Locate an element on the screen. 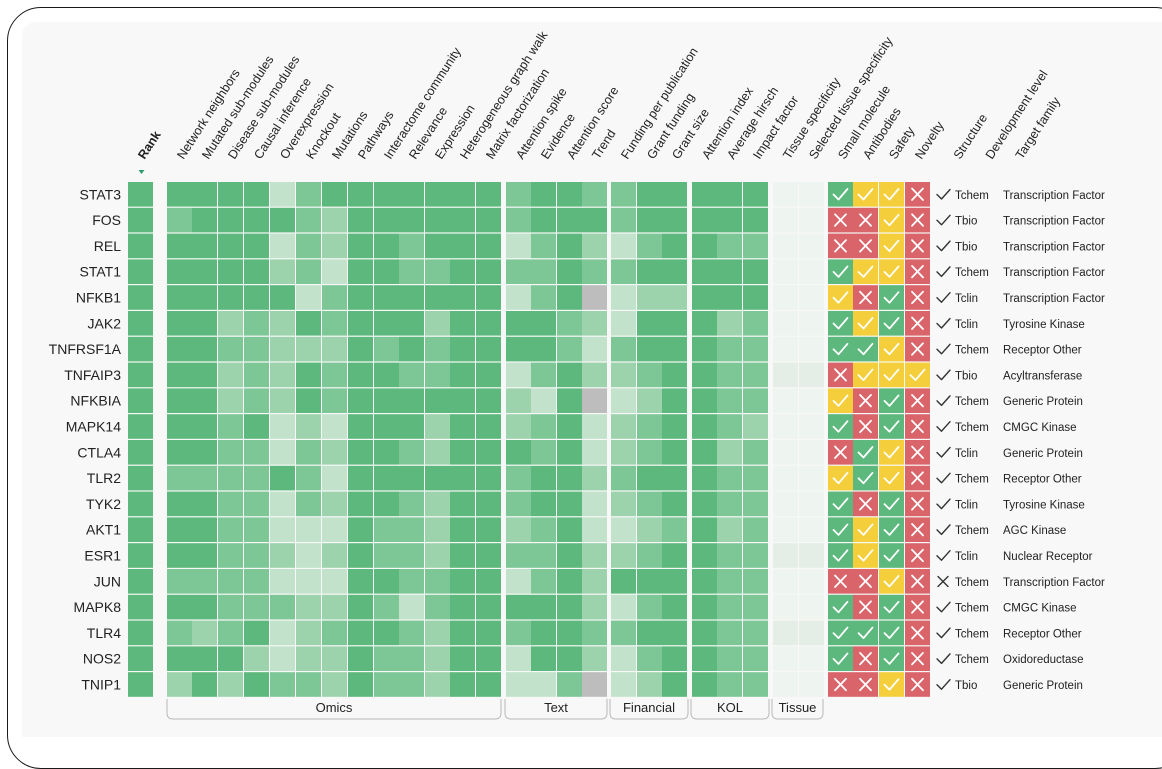 This screenshot has width=1162, height=769. row-label-tlr2: TLR2 is located at coordinates (104, 478).